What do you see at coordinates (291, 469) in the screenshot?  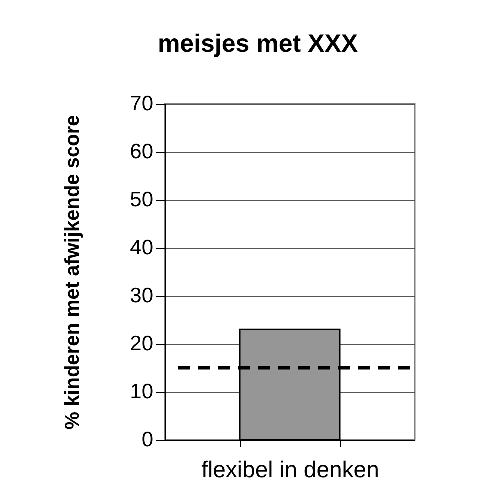 I see `x-tick-label: flexibel in denken` at bounding box center [291, 469].